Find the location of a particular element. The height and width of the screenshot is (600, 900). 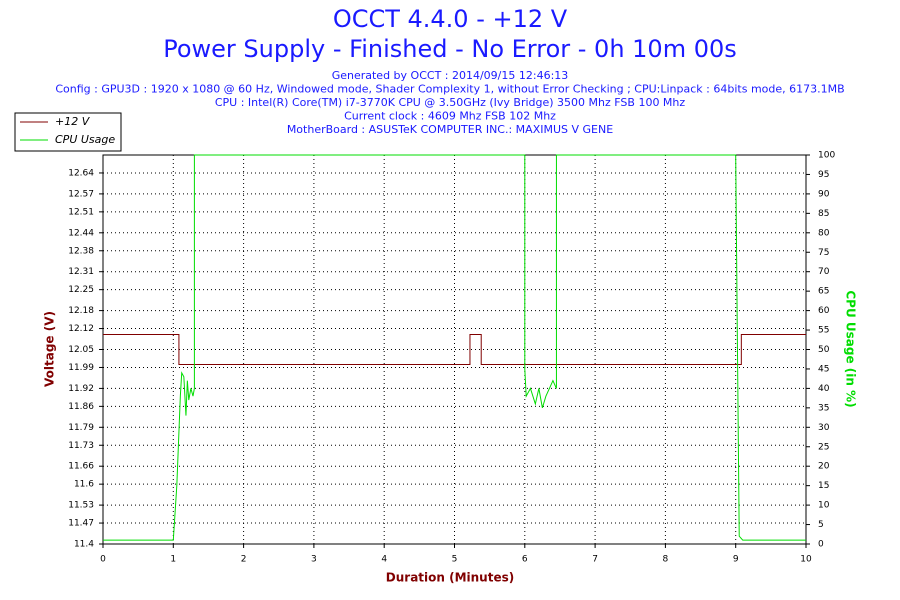

y2-tick-label: 20 is located at coordinates (824, 467).